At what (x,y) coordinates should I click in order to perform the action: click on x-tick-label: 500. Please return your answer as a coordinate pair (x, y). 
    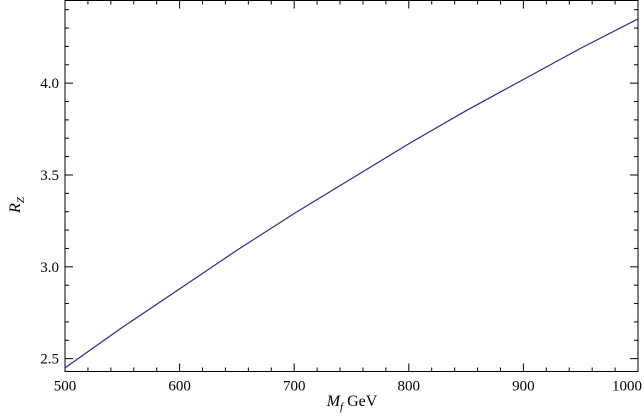
    Looking at the image, I should click on (65, 387).